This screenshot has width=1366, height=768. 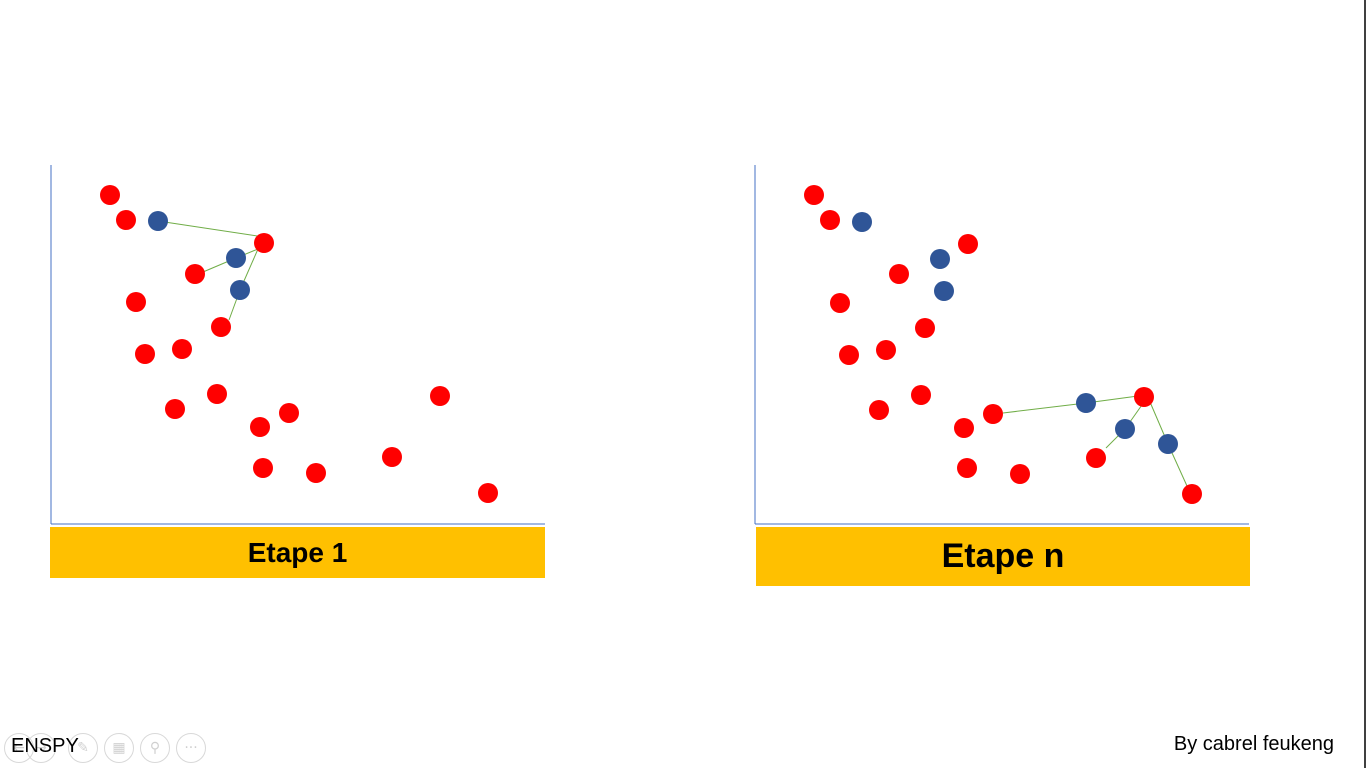 What do you see at coordinates (41, 748) in the screenshot?
I see `next-icon: →` at bounding box center [41, 748].